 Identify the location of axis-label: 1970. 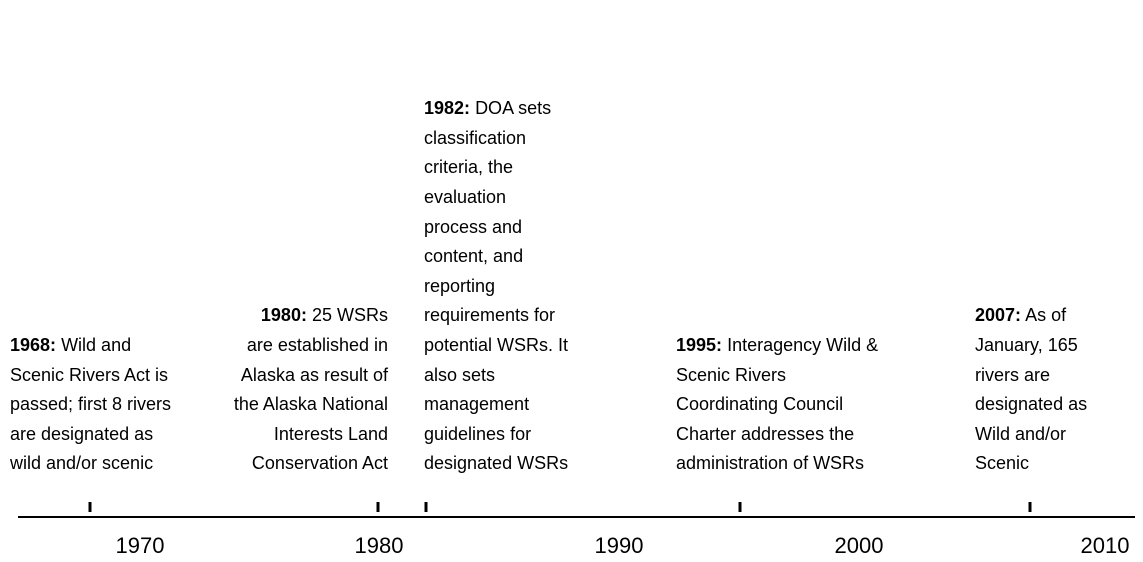
(140, 545).